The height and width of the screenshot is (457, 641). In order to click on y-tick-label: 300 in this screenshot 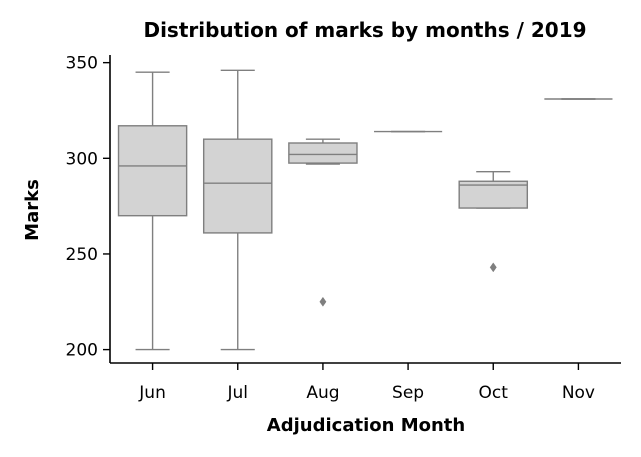, I will do `click(82, 159)`.